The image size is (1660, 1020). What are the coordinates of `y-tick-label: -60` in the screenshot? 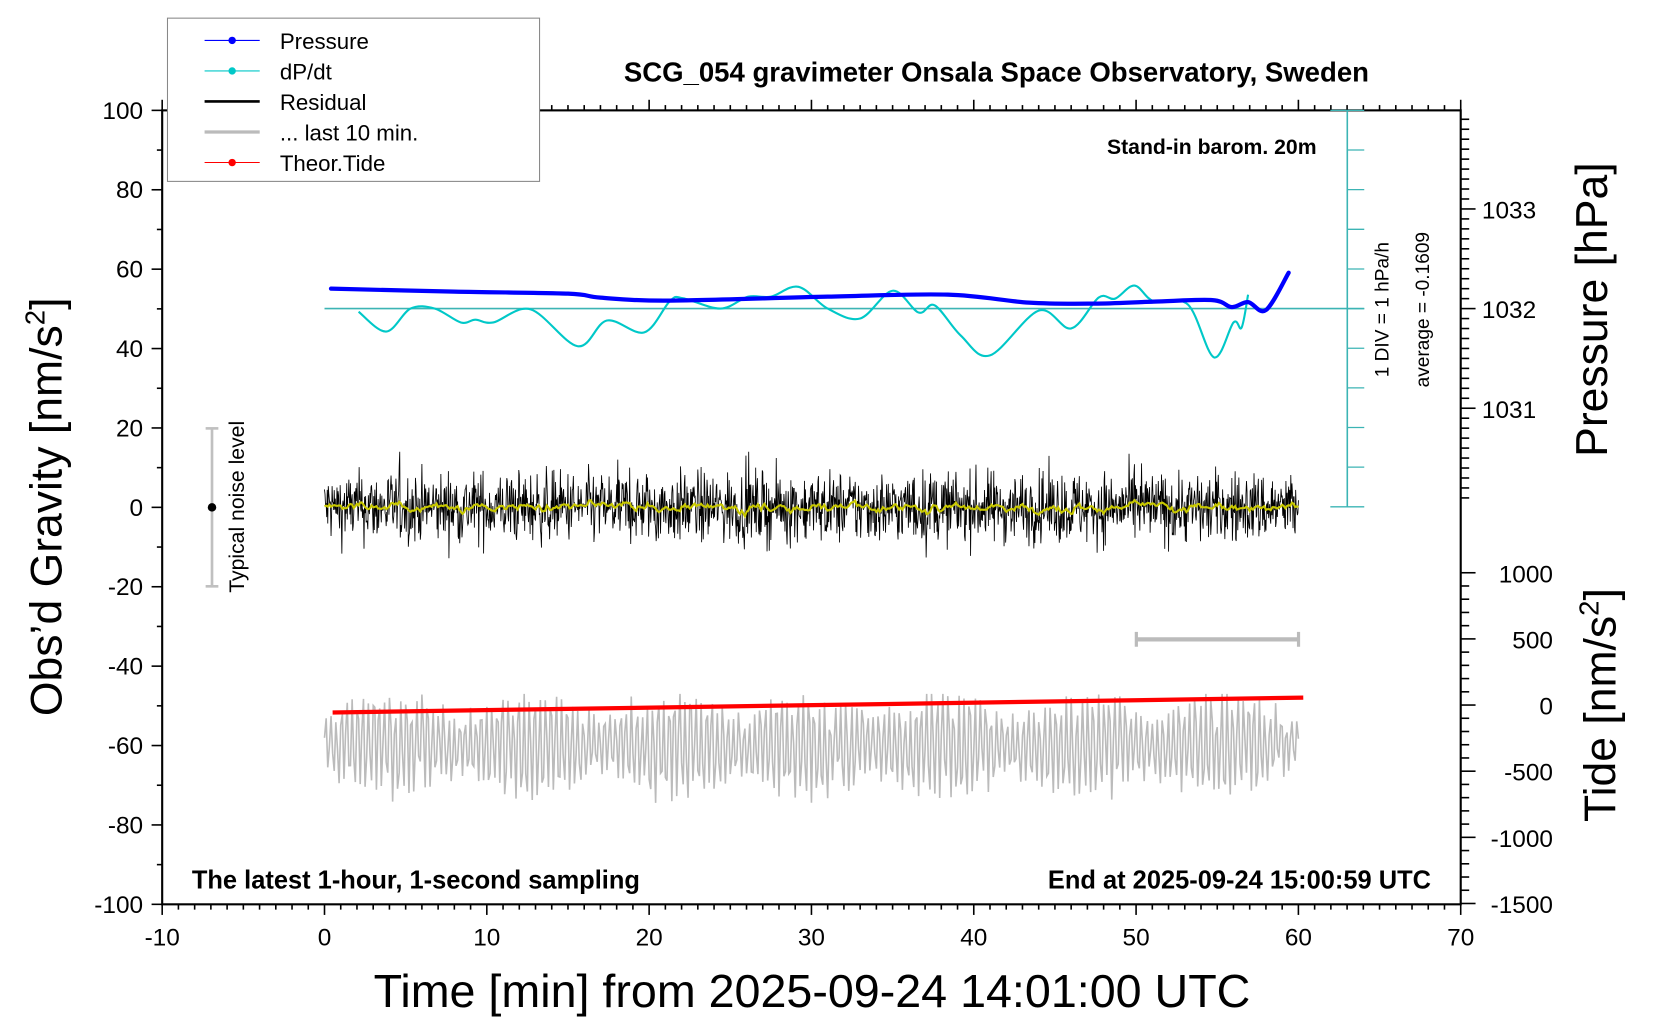 It's located at (125, 746).